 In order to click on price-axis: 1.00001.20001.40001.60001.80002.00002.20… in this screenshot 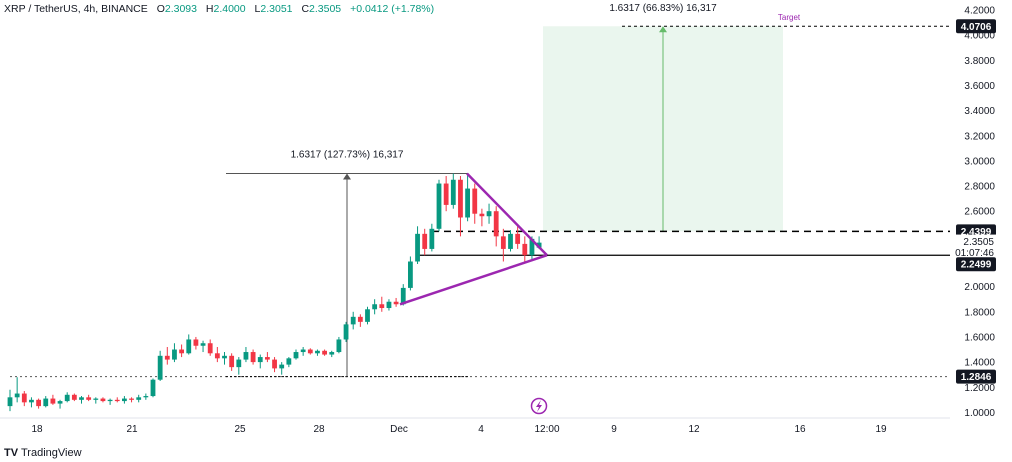, I will do `click(979, 212)`.